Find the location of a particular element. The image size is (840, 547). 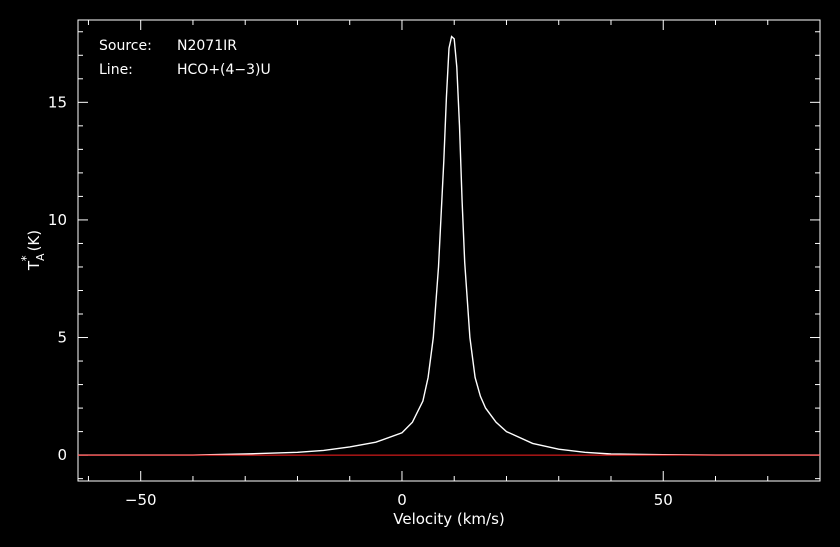

x-axis-label: Velocity (km/s) is located at coordinates (448, 519).